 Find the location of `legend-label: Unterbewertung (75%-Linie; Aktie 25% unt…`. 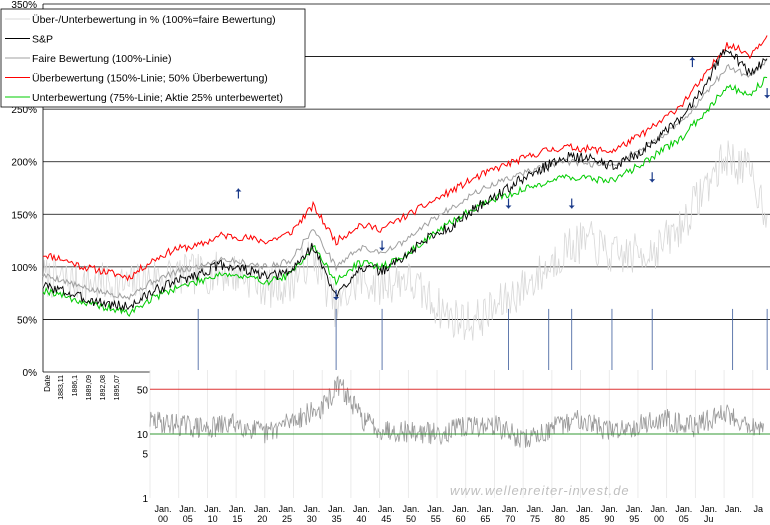

legend-label: Unterbewertung (75%-Linie; Aktie 25% unt… is located at coordinates (157, 98).